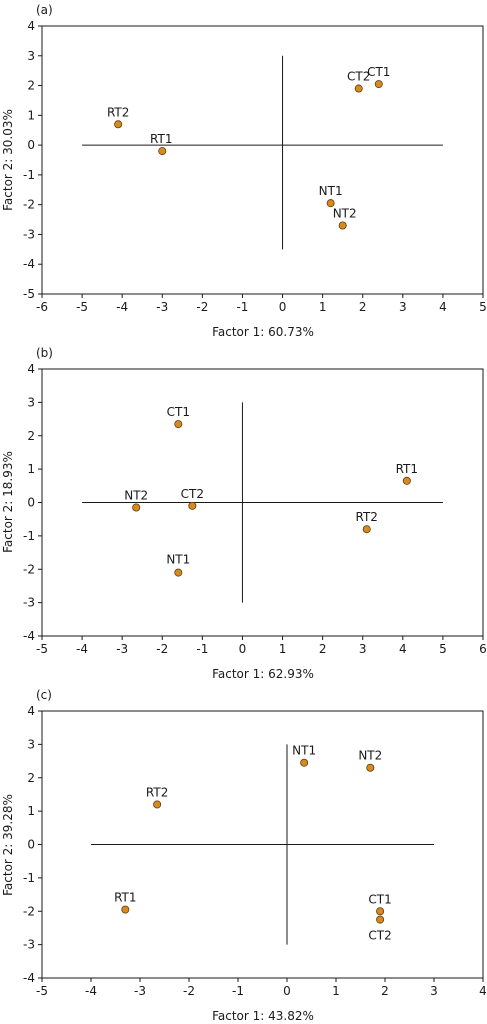 The height and width of the screenshot is (1024, 487). I want to click on panel-2-x-tick-label: -1, so click(202, 649).